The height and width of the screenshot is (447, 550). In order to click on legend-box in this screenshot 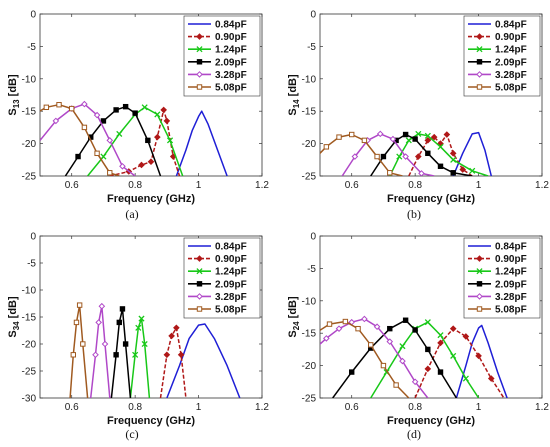, I will do `click(222, 56)`.